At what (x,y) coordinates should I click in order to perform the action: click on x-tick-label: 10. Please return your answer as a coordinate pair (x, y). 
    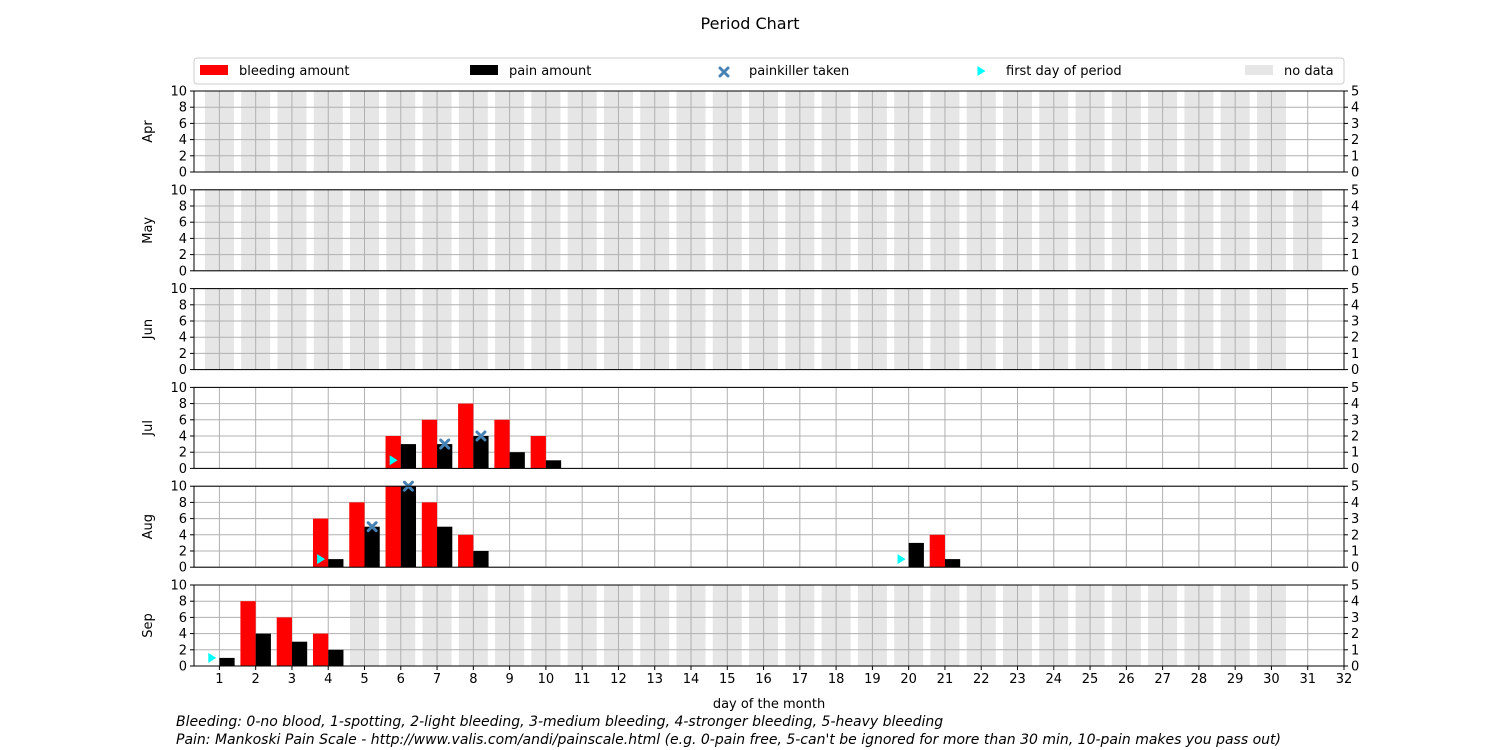
    Looking at the image, I should click on (546, 679).